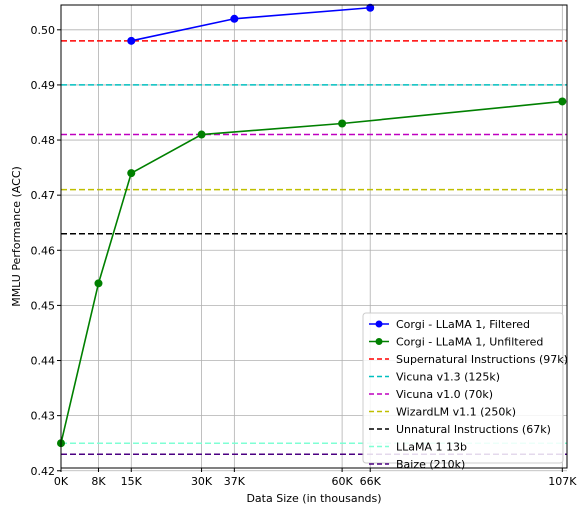 Image resolution: width=580 pixels, height=508 pixels. I want to click on x-tick-label: 30K, so click(202, 481).